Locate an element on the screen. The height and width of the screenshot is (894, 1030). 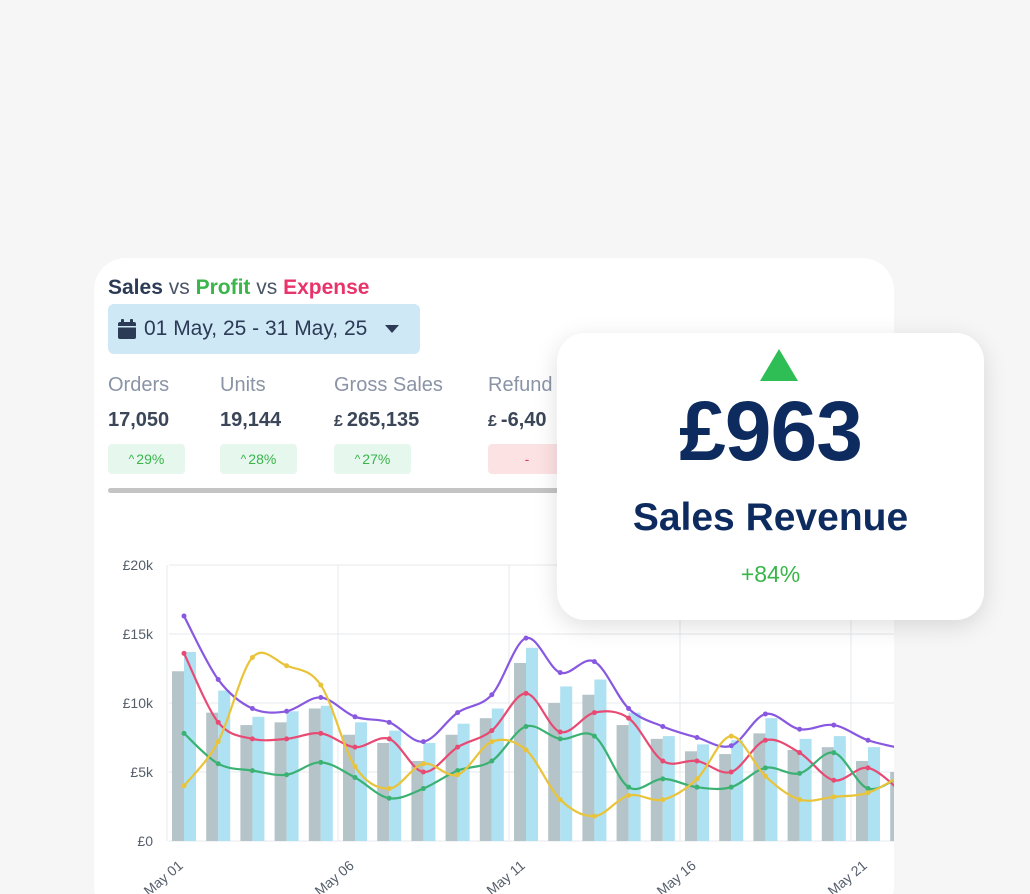
y-tick-label: £15k is located at coordinates (138, 634).